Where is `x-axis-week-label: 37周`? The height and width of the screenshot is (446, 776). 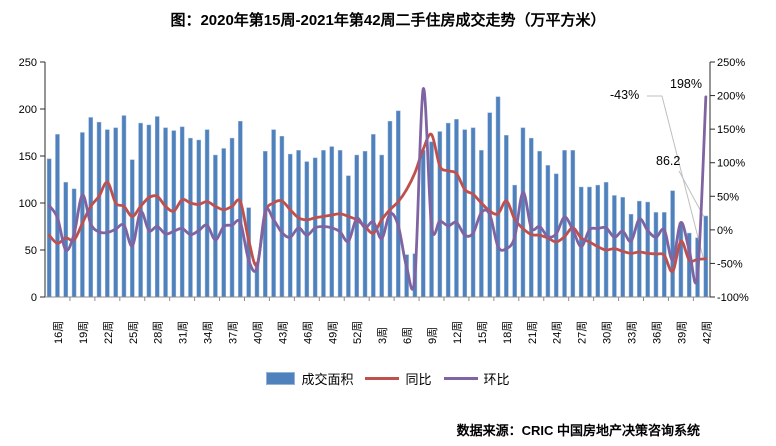 x-axis-week-label: 37周 is located at coordinates (233, 332).